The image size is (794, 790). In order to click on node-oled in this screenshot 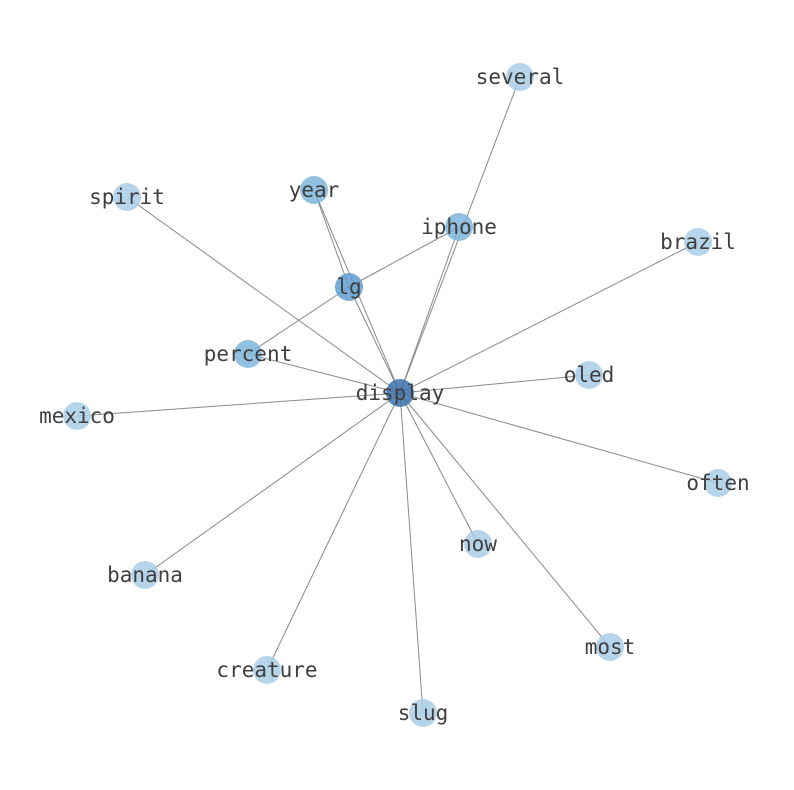, I will do `click(589, 375)`.